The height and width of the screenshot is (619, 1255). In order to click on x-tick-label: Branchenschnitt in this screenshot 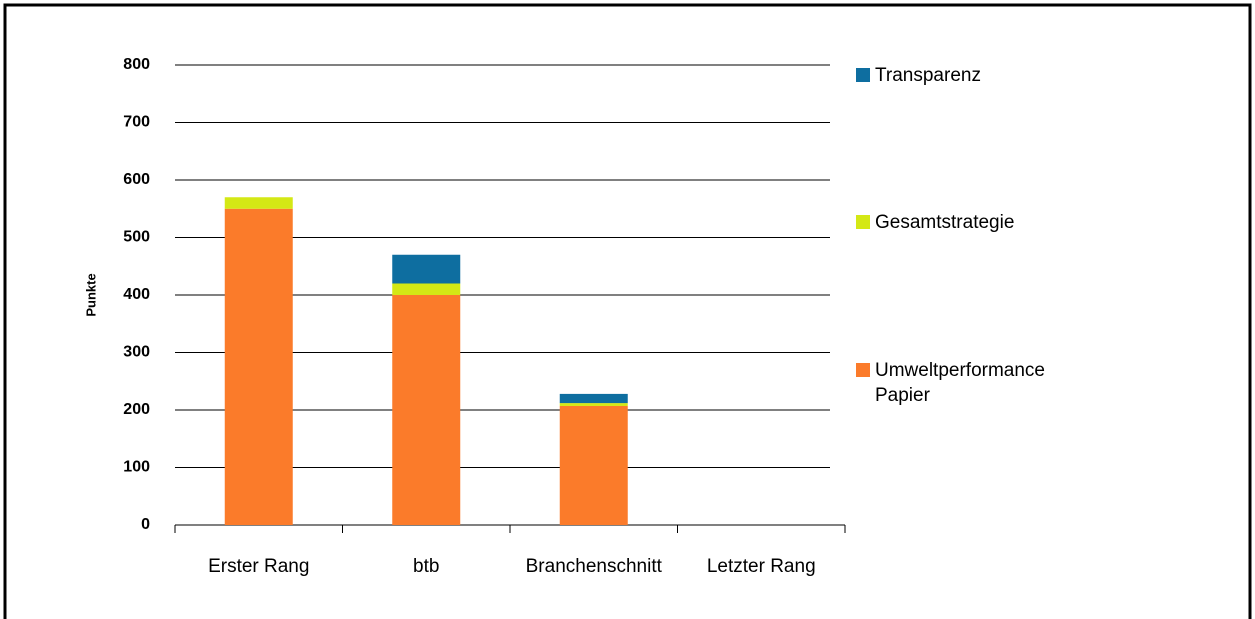, I will do `click(594, 566)`.